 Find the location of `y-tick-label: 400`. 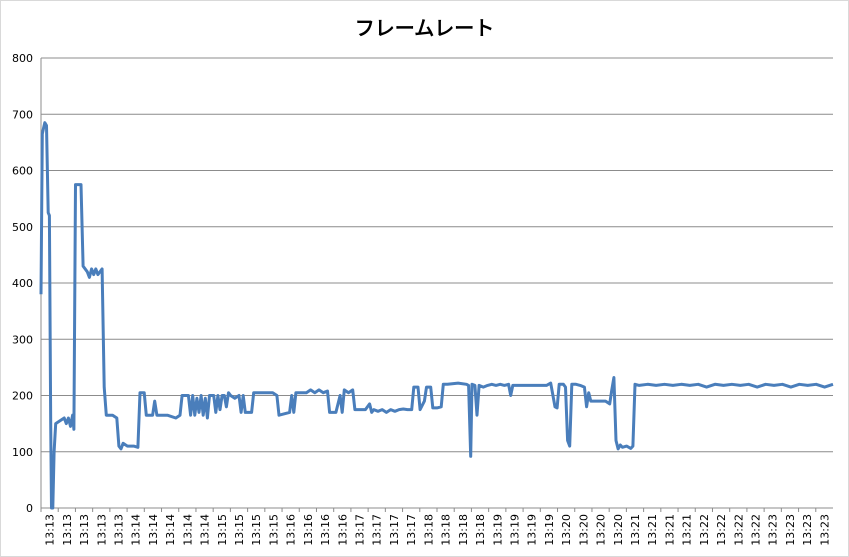

y-tick-label: 400 is located at coordinates (22, 283).